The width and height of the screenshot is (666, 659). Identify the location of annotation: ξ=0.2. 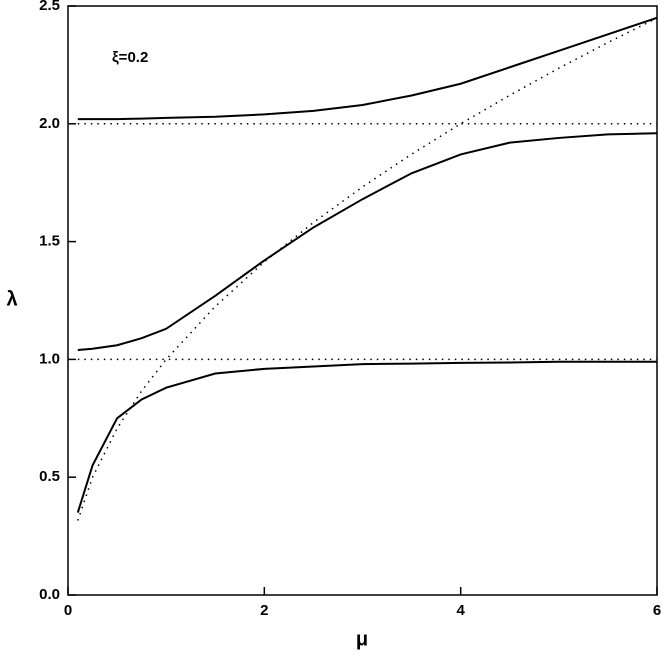
(130, 57).